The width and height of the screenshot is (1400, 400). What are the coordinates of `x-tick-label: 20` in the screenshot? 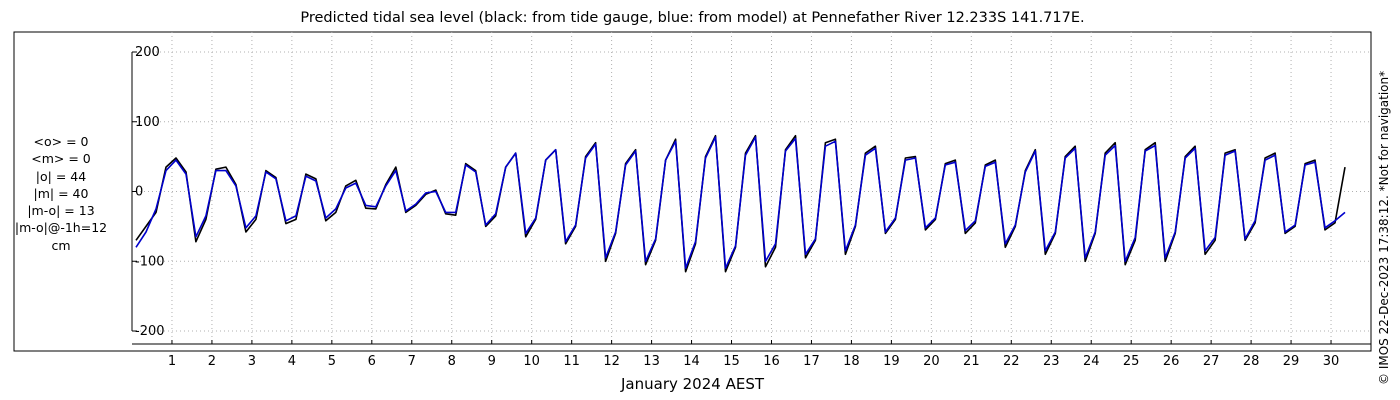 It's located at (931, 361).